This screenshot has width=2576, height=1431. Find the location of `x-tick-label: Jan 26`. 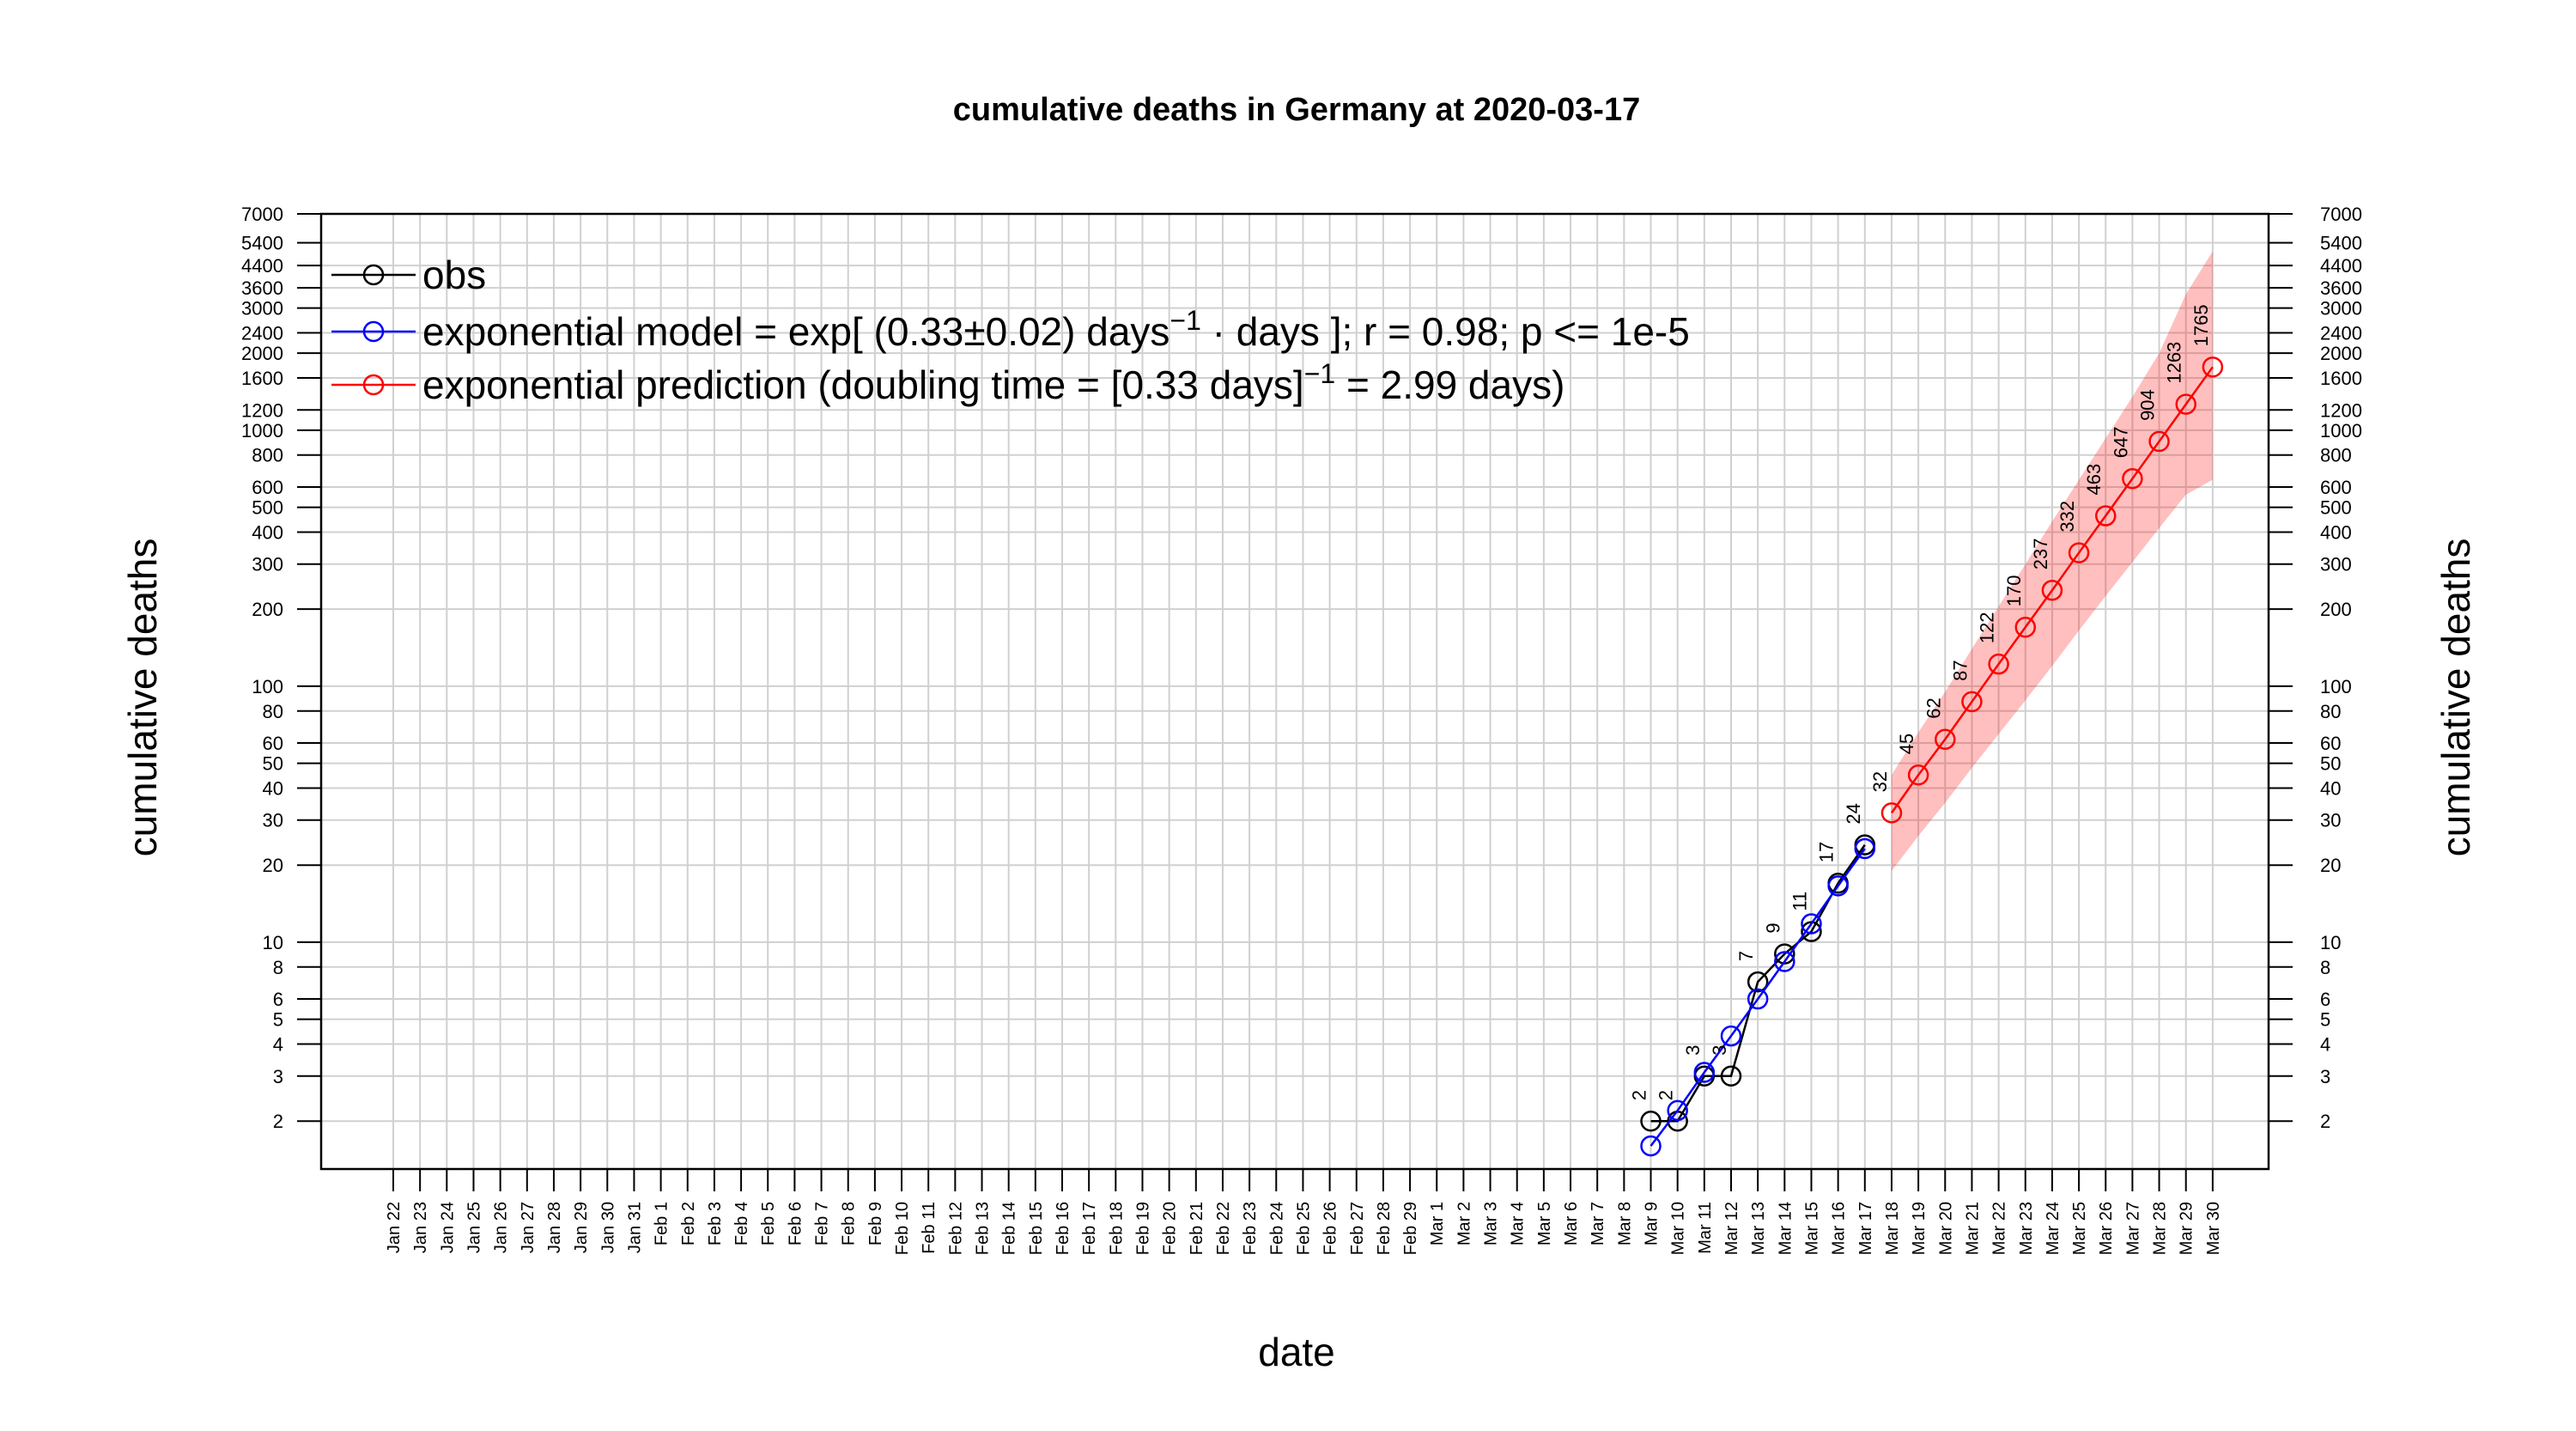

x-tick-label: Jan 26 is located at coordinates (501, 1227).